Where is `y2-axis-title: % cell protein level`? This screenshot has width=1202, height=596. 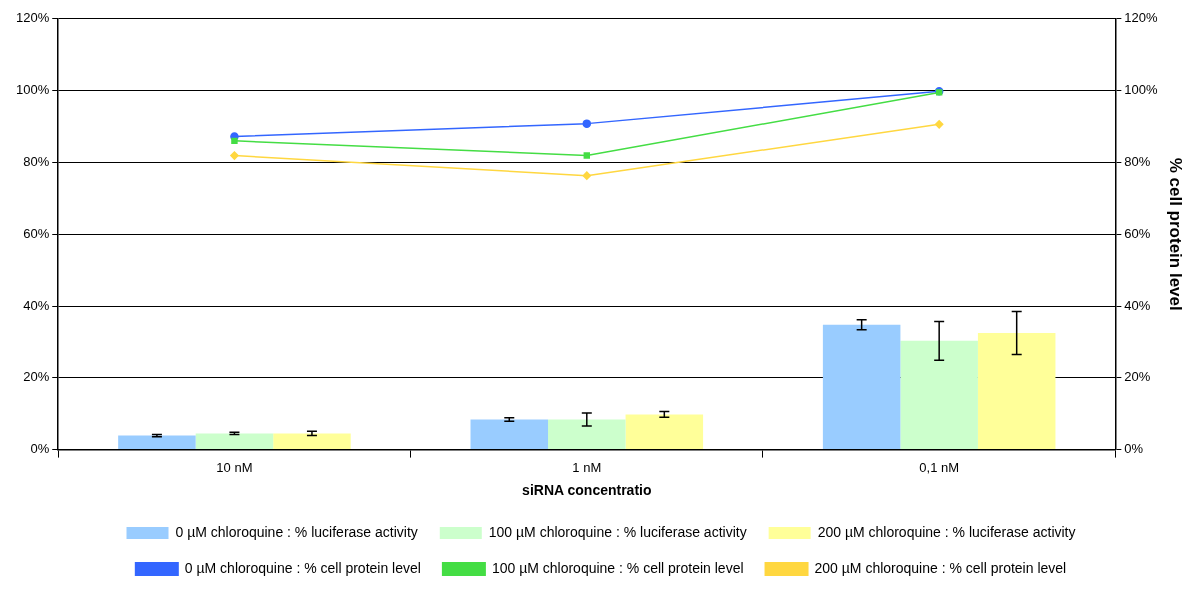
y2-axis-title: % cell protein level is located at coordinates (1176, 234).